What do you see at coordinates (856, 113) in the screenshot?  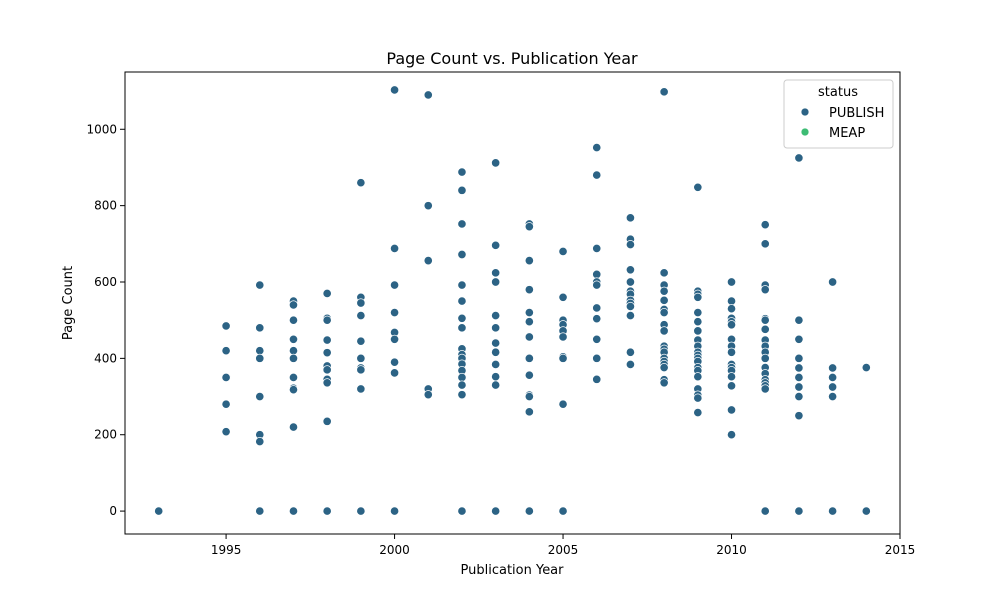 I see `legend-label-publish: PUBLISH` at bounding box center [856, 113].